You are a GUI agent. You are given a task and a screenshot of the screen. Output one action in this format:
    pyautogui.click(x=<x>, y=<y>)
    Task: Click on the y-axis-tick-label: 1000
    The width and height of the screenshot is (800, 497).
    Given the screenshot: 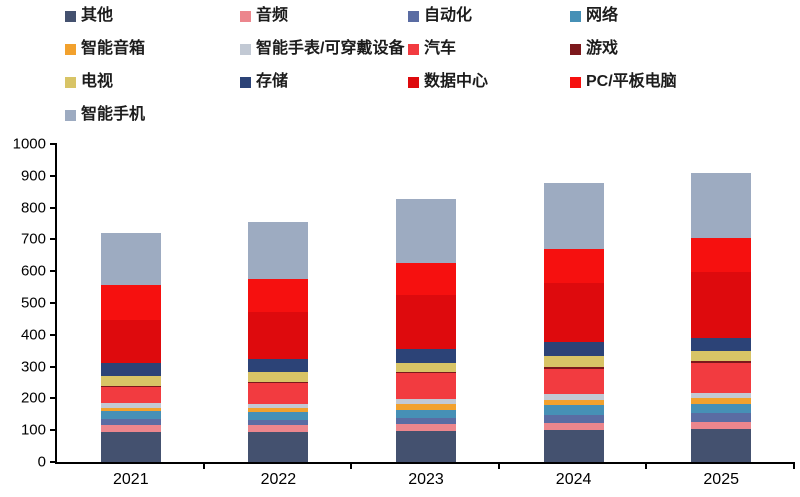 What is the action you would take?
    pyautogui.click(x=29, y=144)
    